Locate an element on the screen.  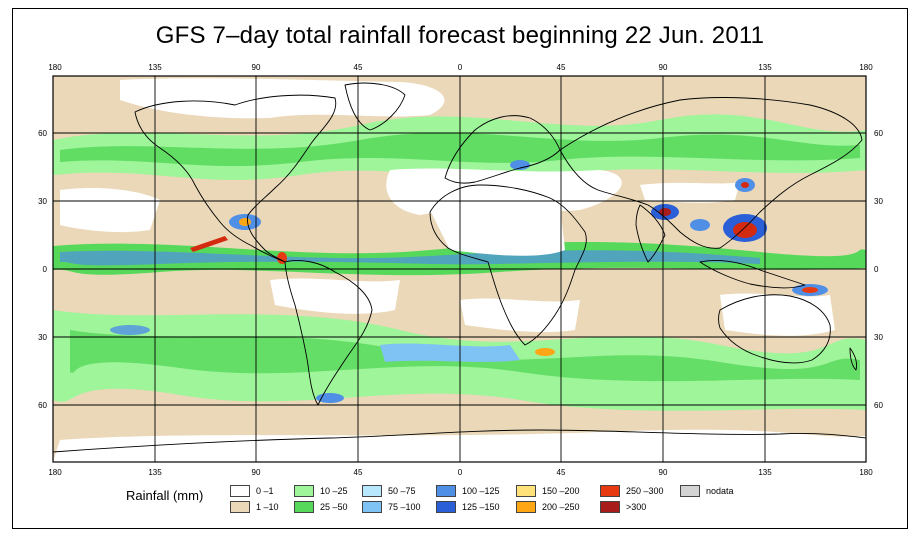
legend-label: >300 is located at coordinates (636, 507).